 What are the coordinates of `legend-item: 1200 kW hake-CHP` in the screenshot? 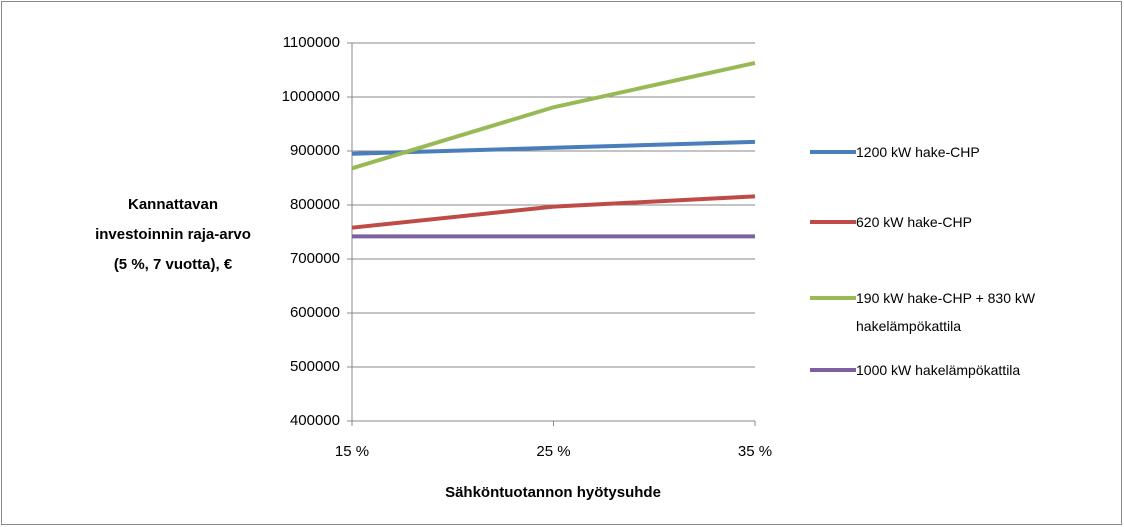 It's located at (955, 152).